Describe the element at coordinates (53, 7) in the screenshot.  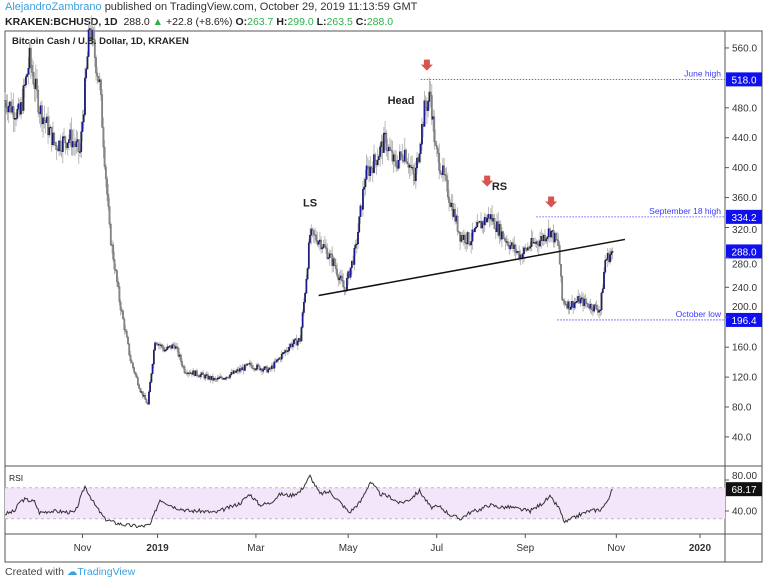
I see `author-link: AlejandroZambrano` at that location.